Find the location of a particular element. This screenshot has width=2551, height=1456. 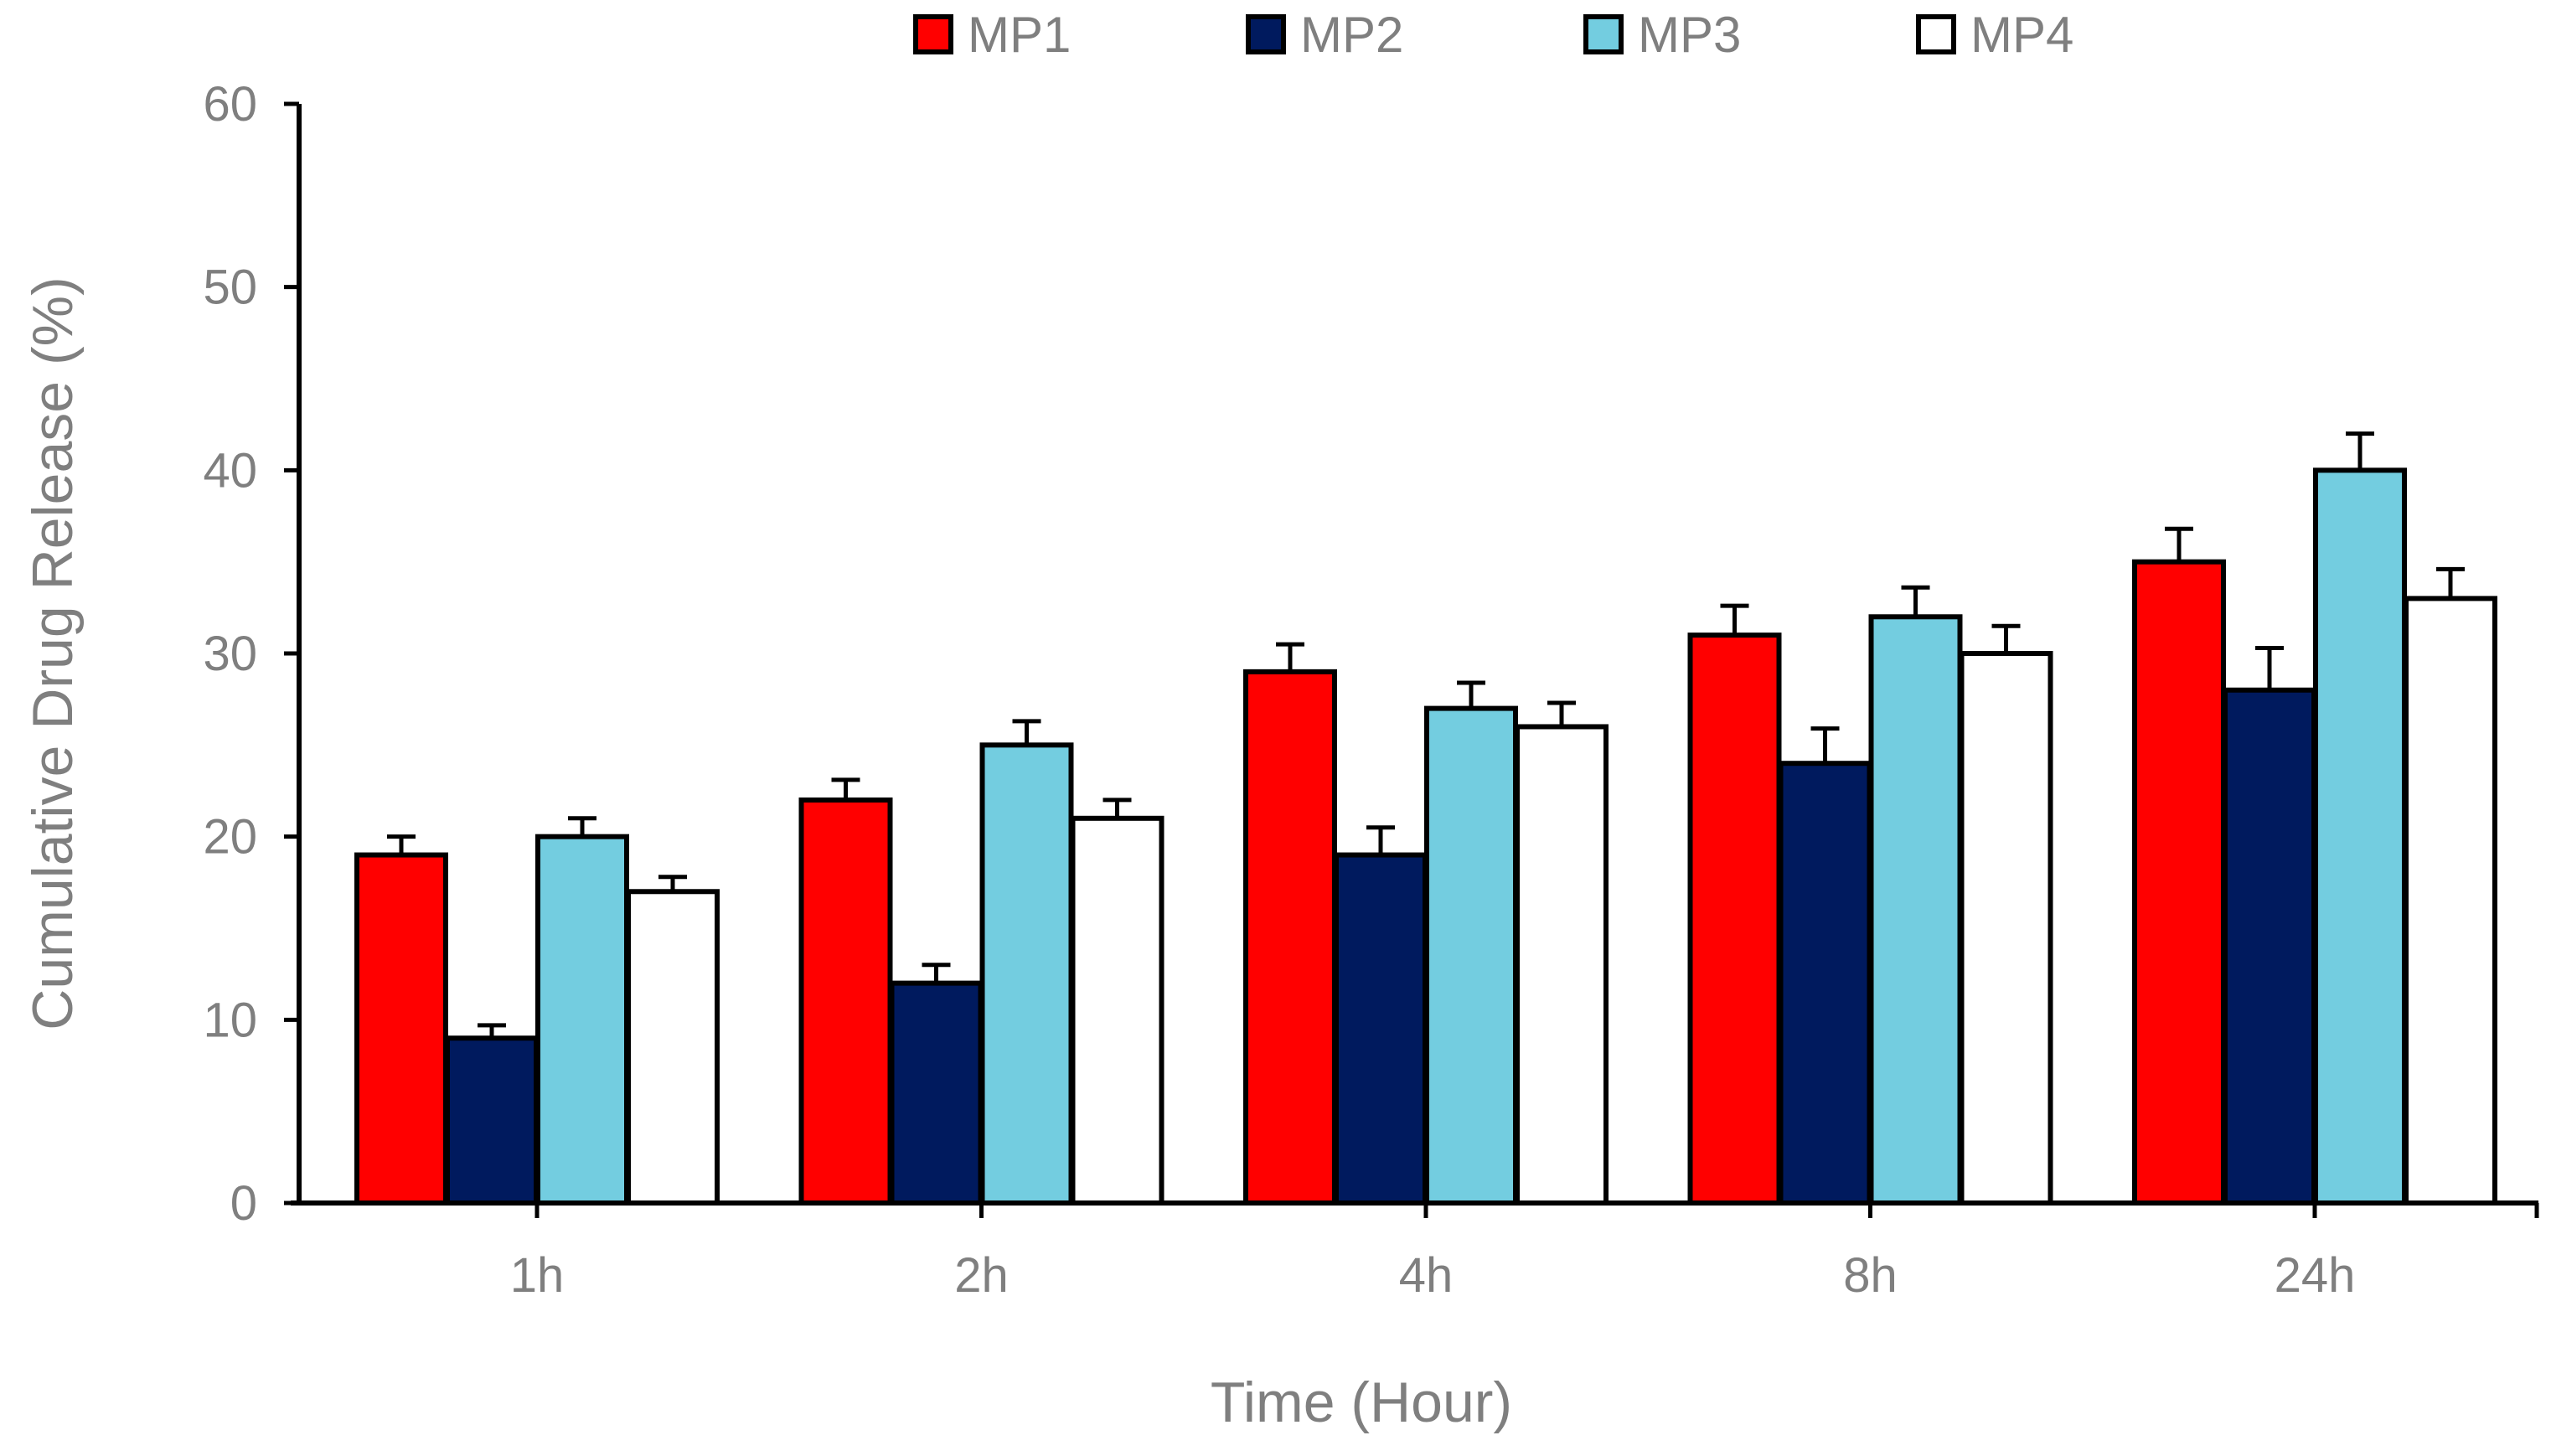

x-tick-label-24h: 24h is located at coordinates (2315, 1275).